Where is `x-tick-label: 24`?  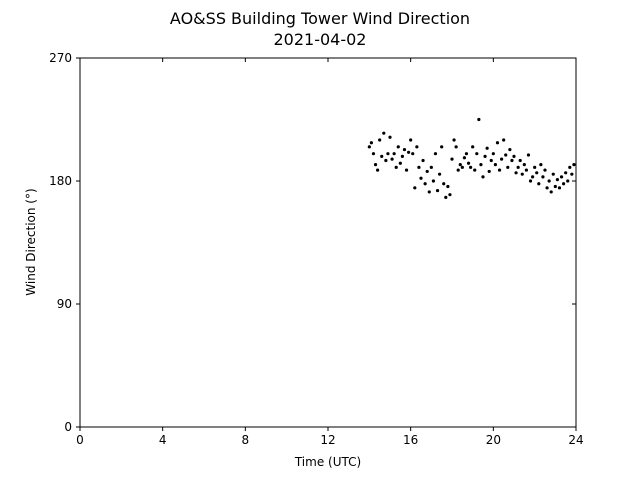 x-tick-label: 24 is located at coordinates (575, 440).